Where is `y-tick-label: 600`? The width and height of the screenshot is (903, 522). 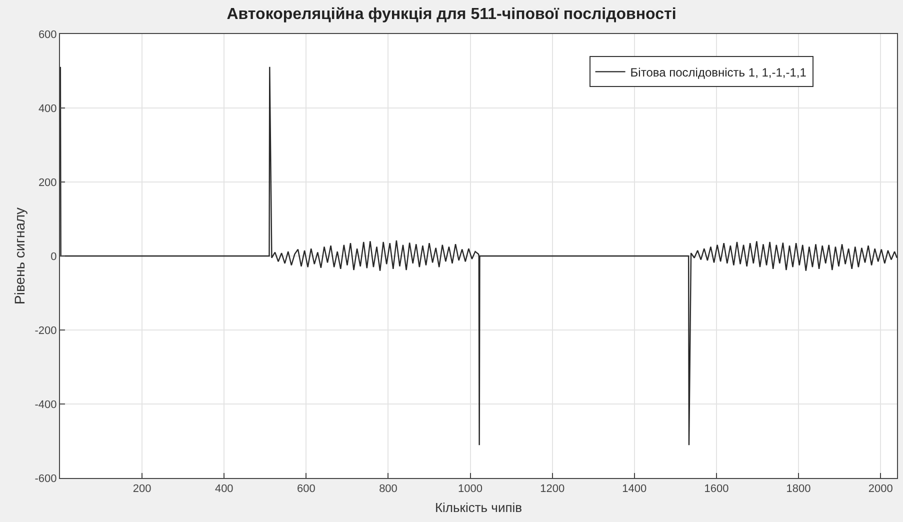 y-tick-label: 600 is located at coordinates (47, 34).